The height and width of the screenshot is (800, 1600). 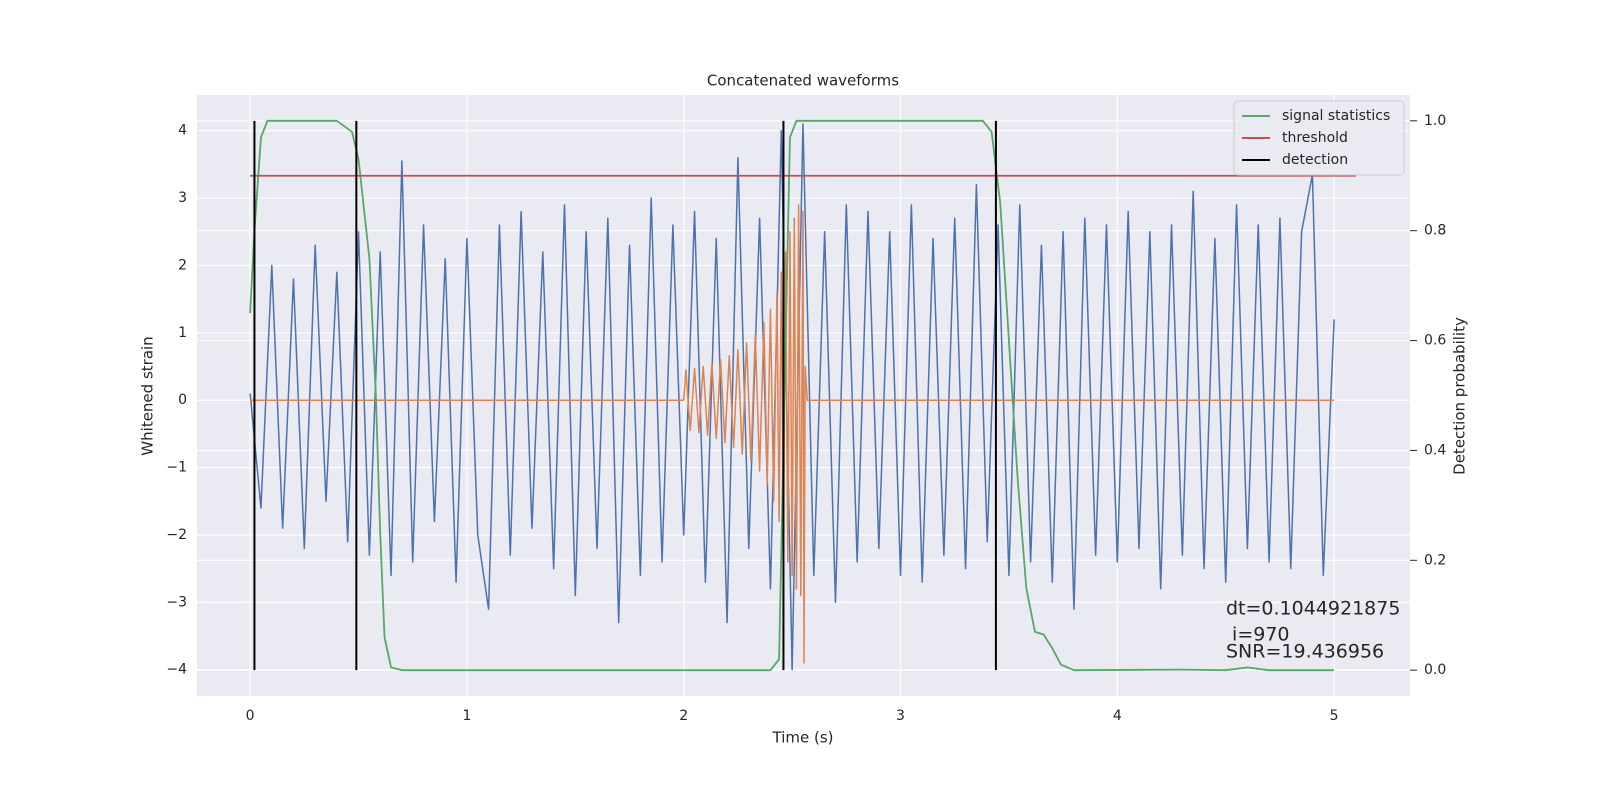 What do you see at coordinates (1315, 138) in the screenshot?
I see `legend-label: threshold` at bounding box center [1315, 138].